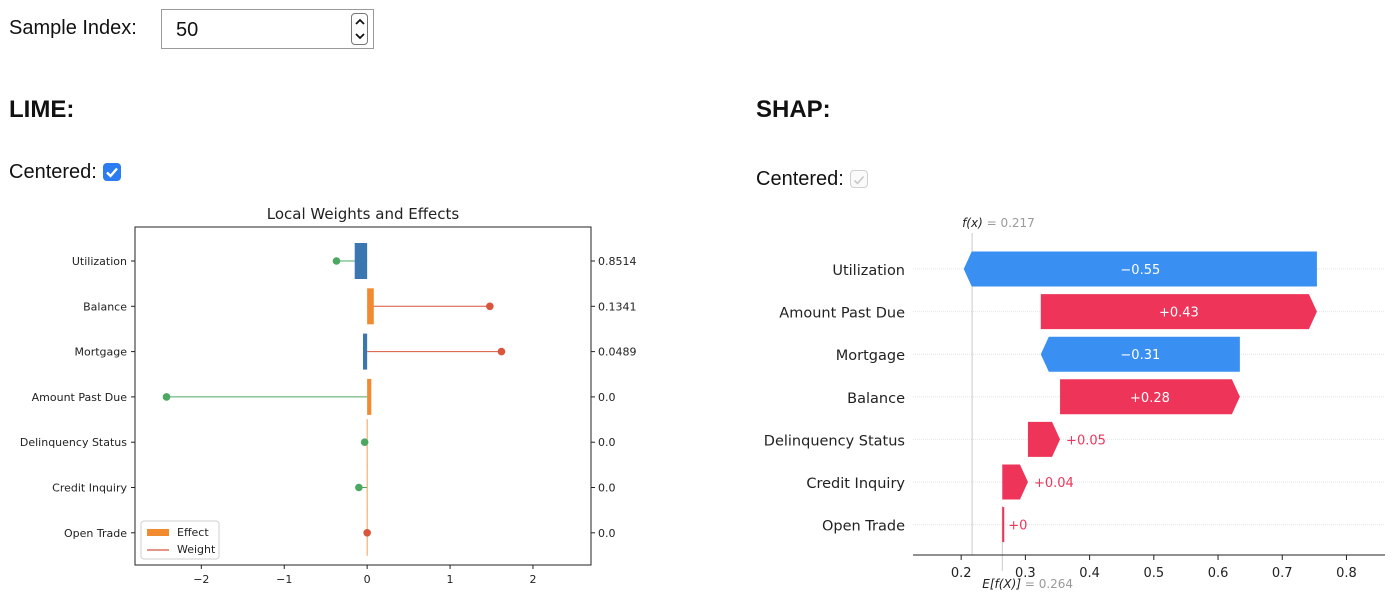  What do you see at coordinates (1346, 573) in the screenshot?
I see `shap-xtick-label: 0.8` at bounding box center [1346, 573].